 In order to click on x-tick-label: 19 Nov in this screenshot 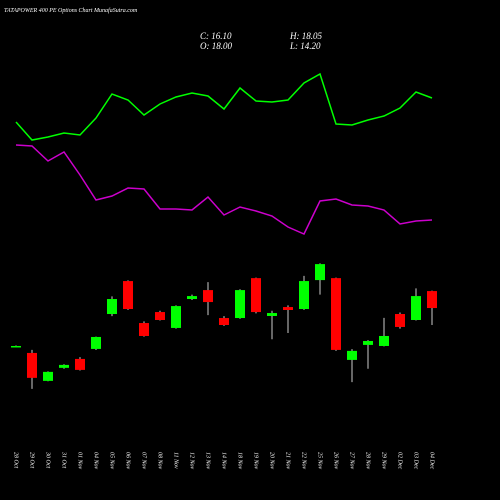, I will do `click(256, 461)`.